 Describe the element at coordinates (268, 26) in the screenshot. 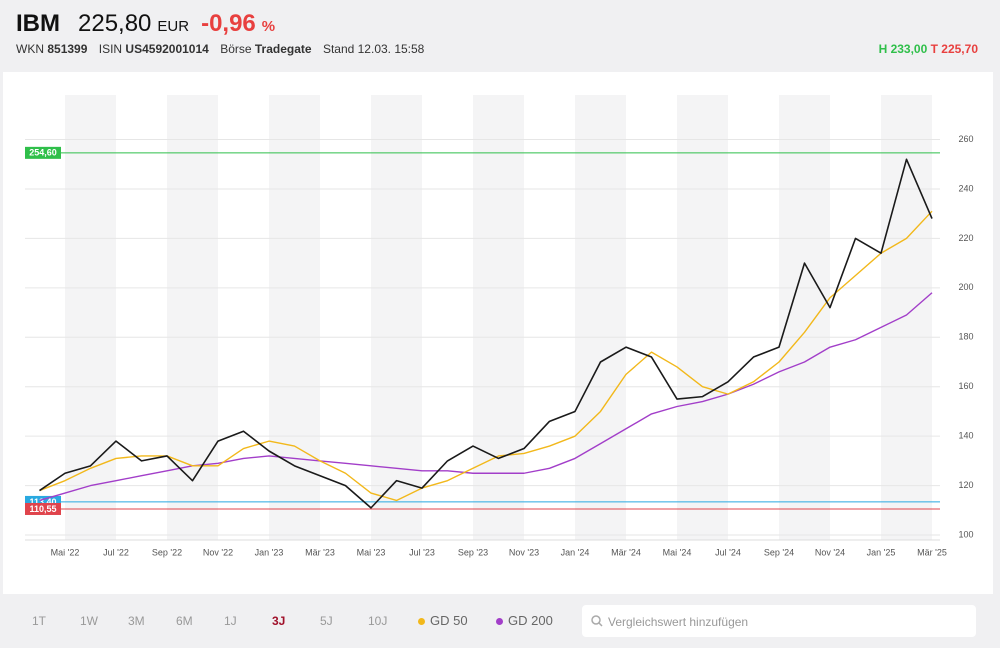

I see `change-unit: %` at that location.